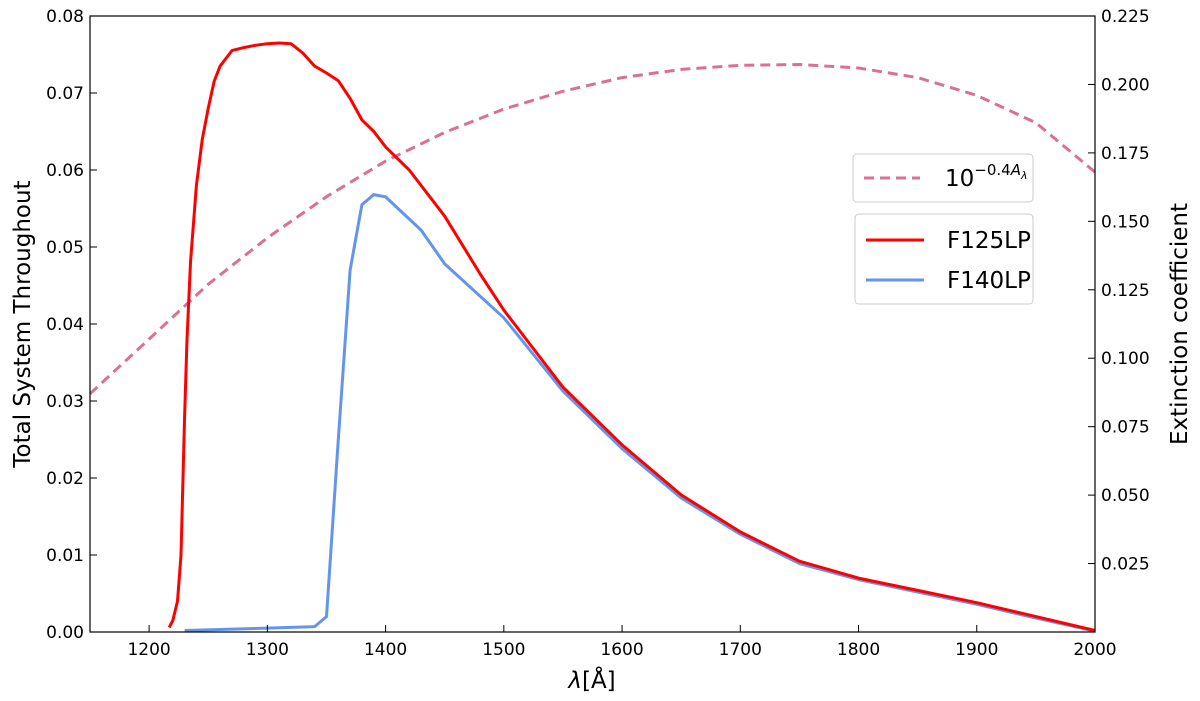 The image size is (1200, 701). What do you see at coordinates (1125, 85) in the screenshot?
I see `y-tick-label-right: 0.200` at bounding box center [1125, 85].